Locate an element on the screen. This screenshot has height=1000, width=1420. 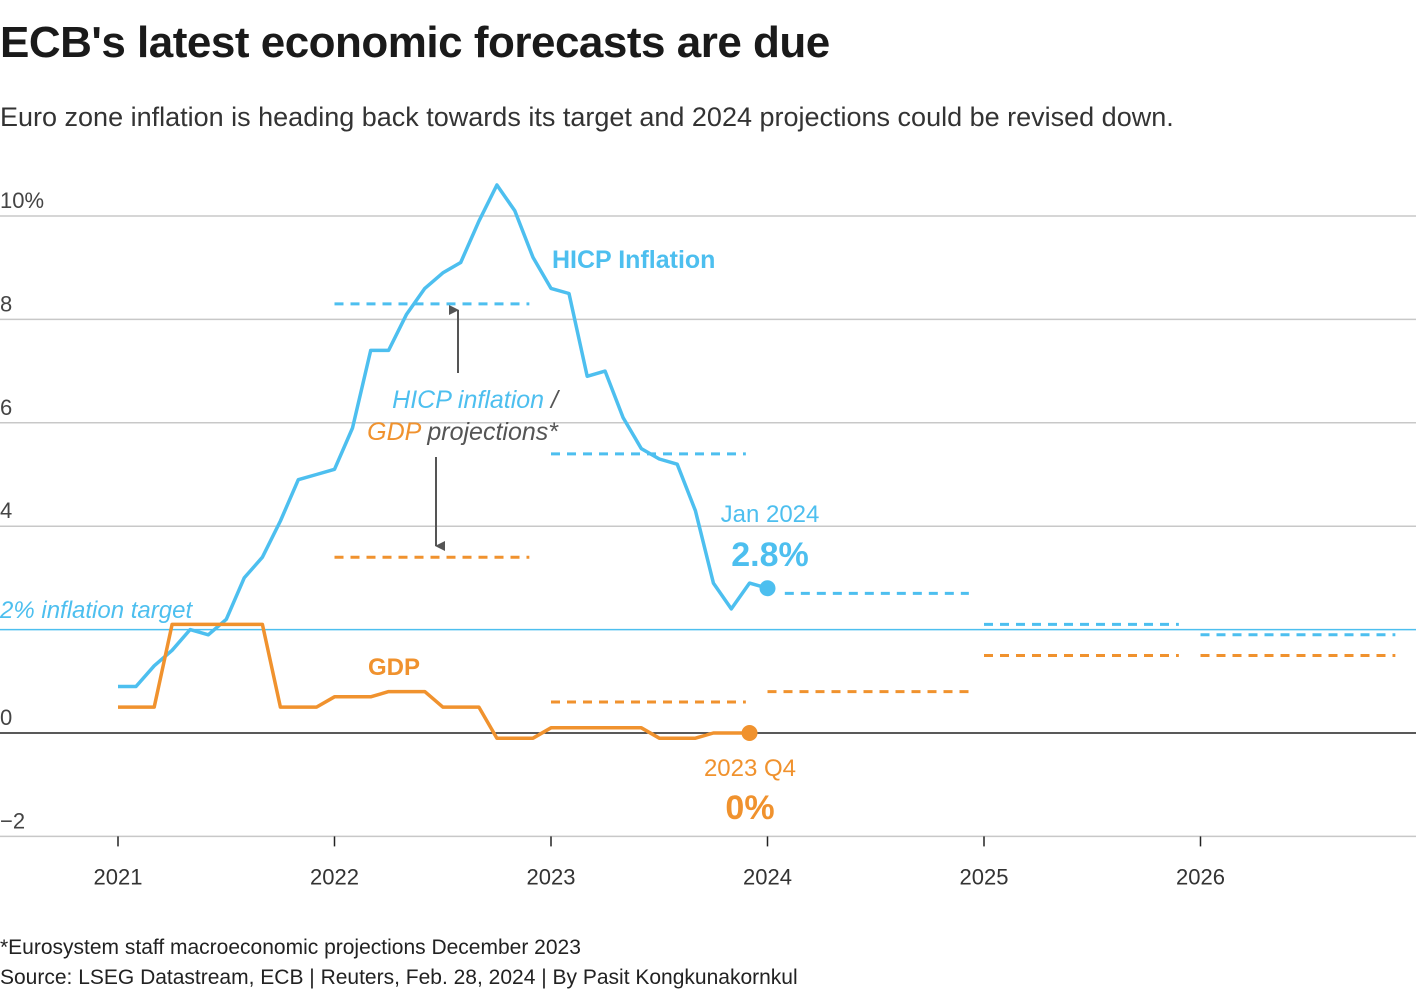
chart-title: ECB's latest economic forecasts are due is located at coordinates (415, 42).